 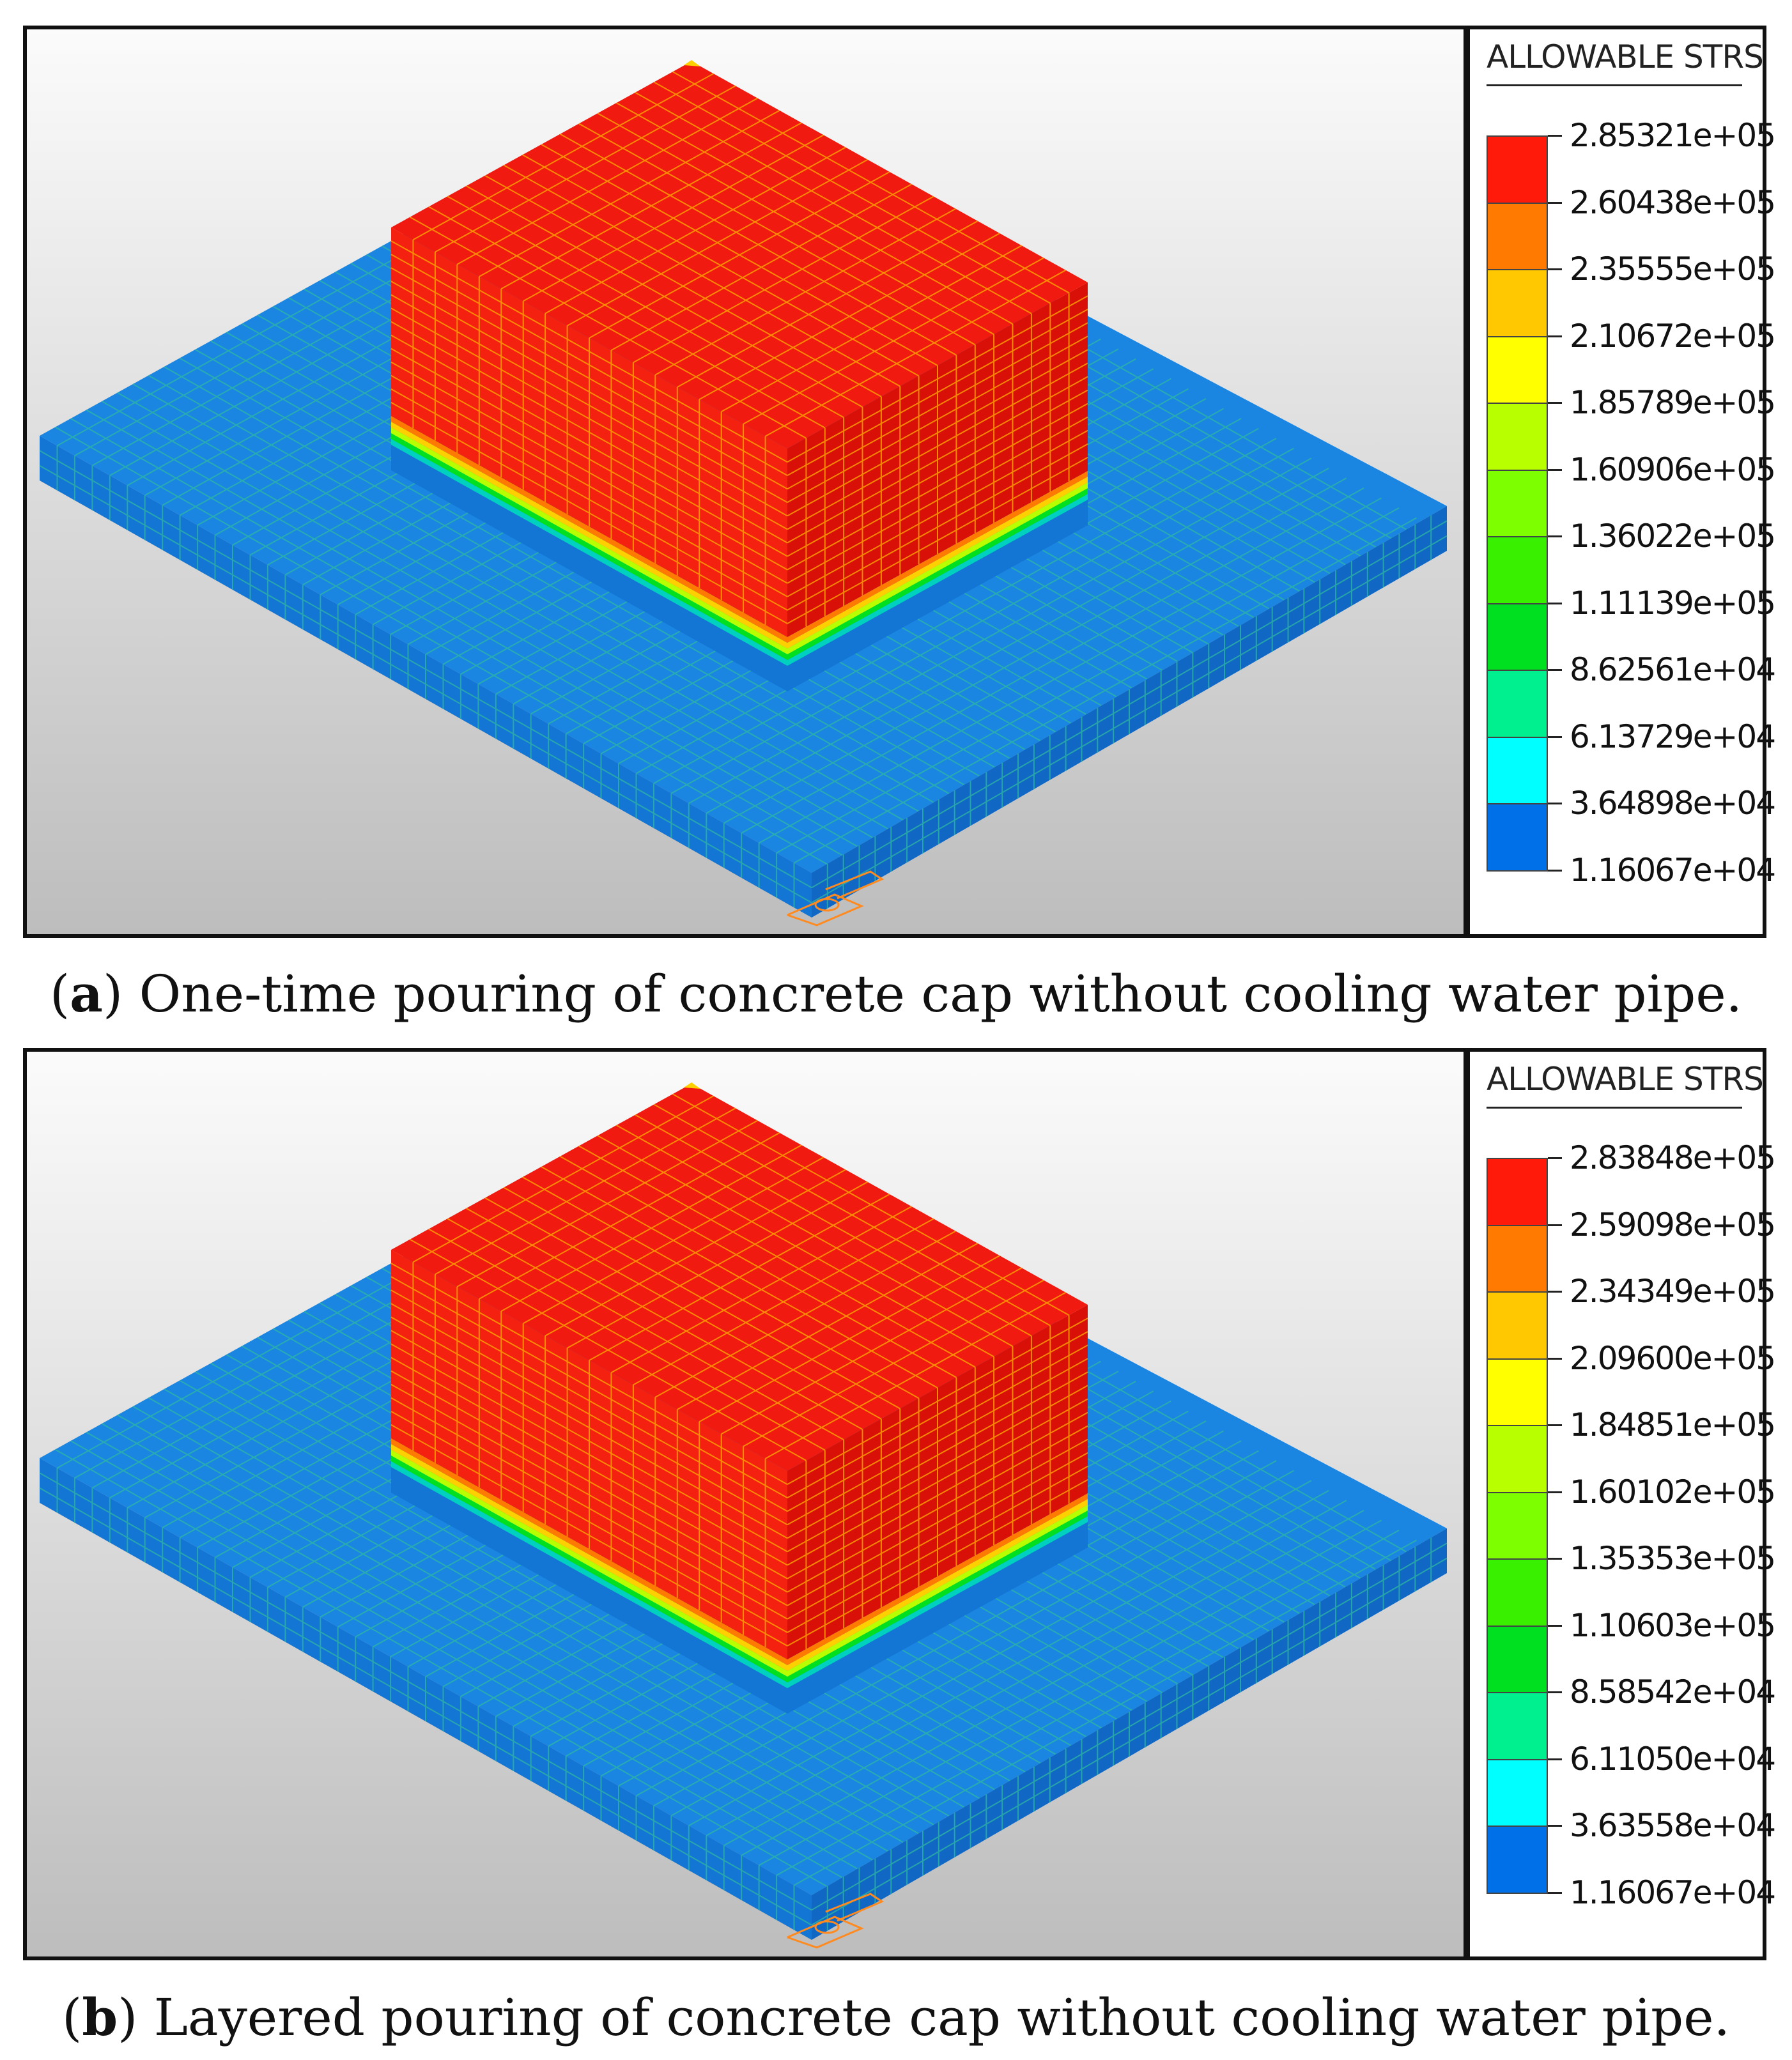 What do you see at coordinates (1673, 603) in the screenshot?
I see `legend-tick-label: 1.11139e+05` at bounding box center [1673, 603].